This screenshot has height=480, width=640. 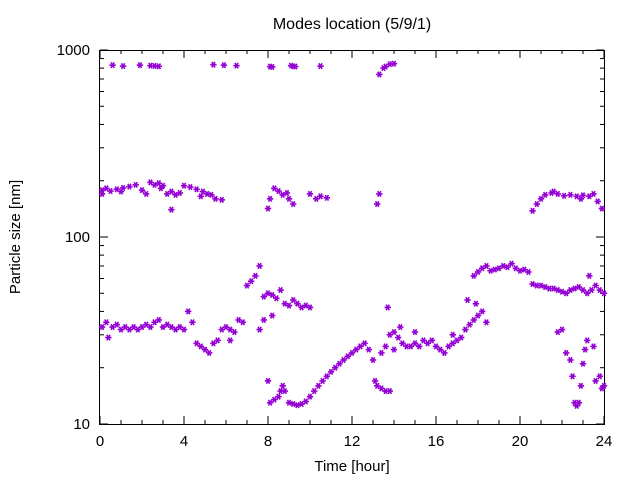 I want to click on y-tick-labels: 10 100 1000, so click(x=73, y=237).